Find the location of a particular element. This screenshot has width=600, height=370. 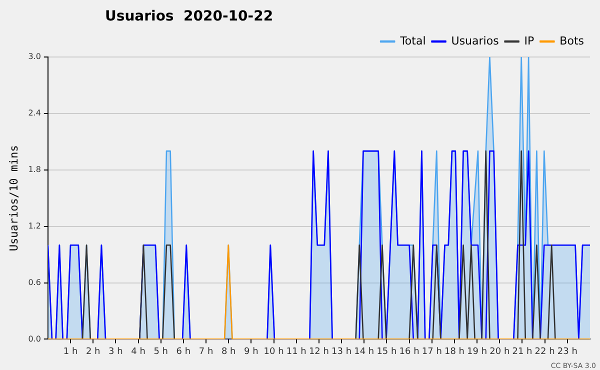

chart-title: Usuarios 2020-10-22 is located at coordinates (189, 16).